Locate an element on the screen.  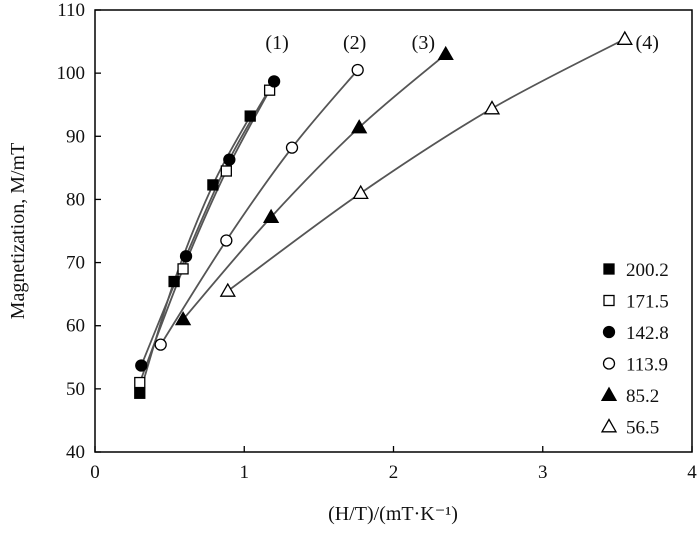
legend-label: 56.5 is located at coordinates (642, 428).